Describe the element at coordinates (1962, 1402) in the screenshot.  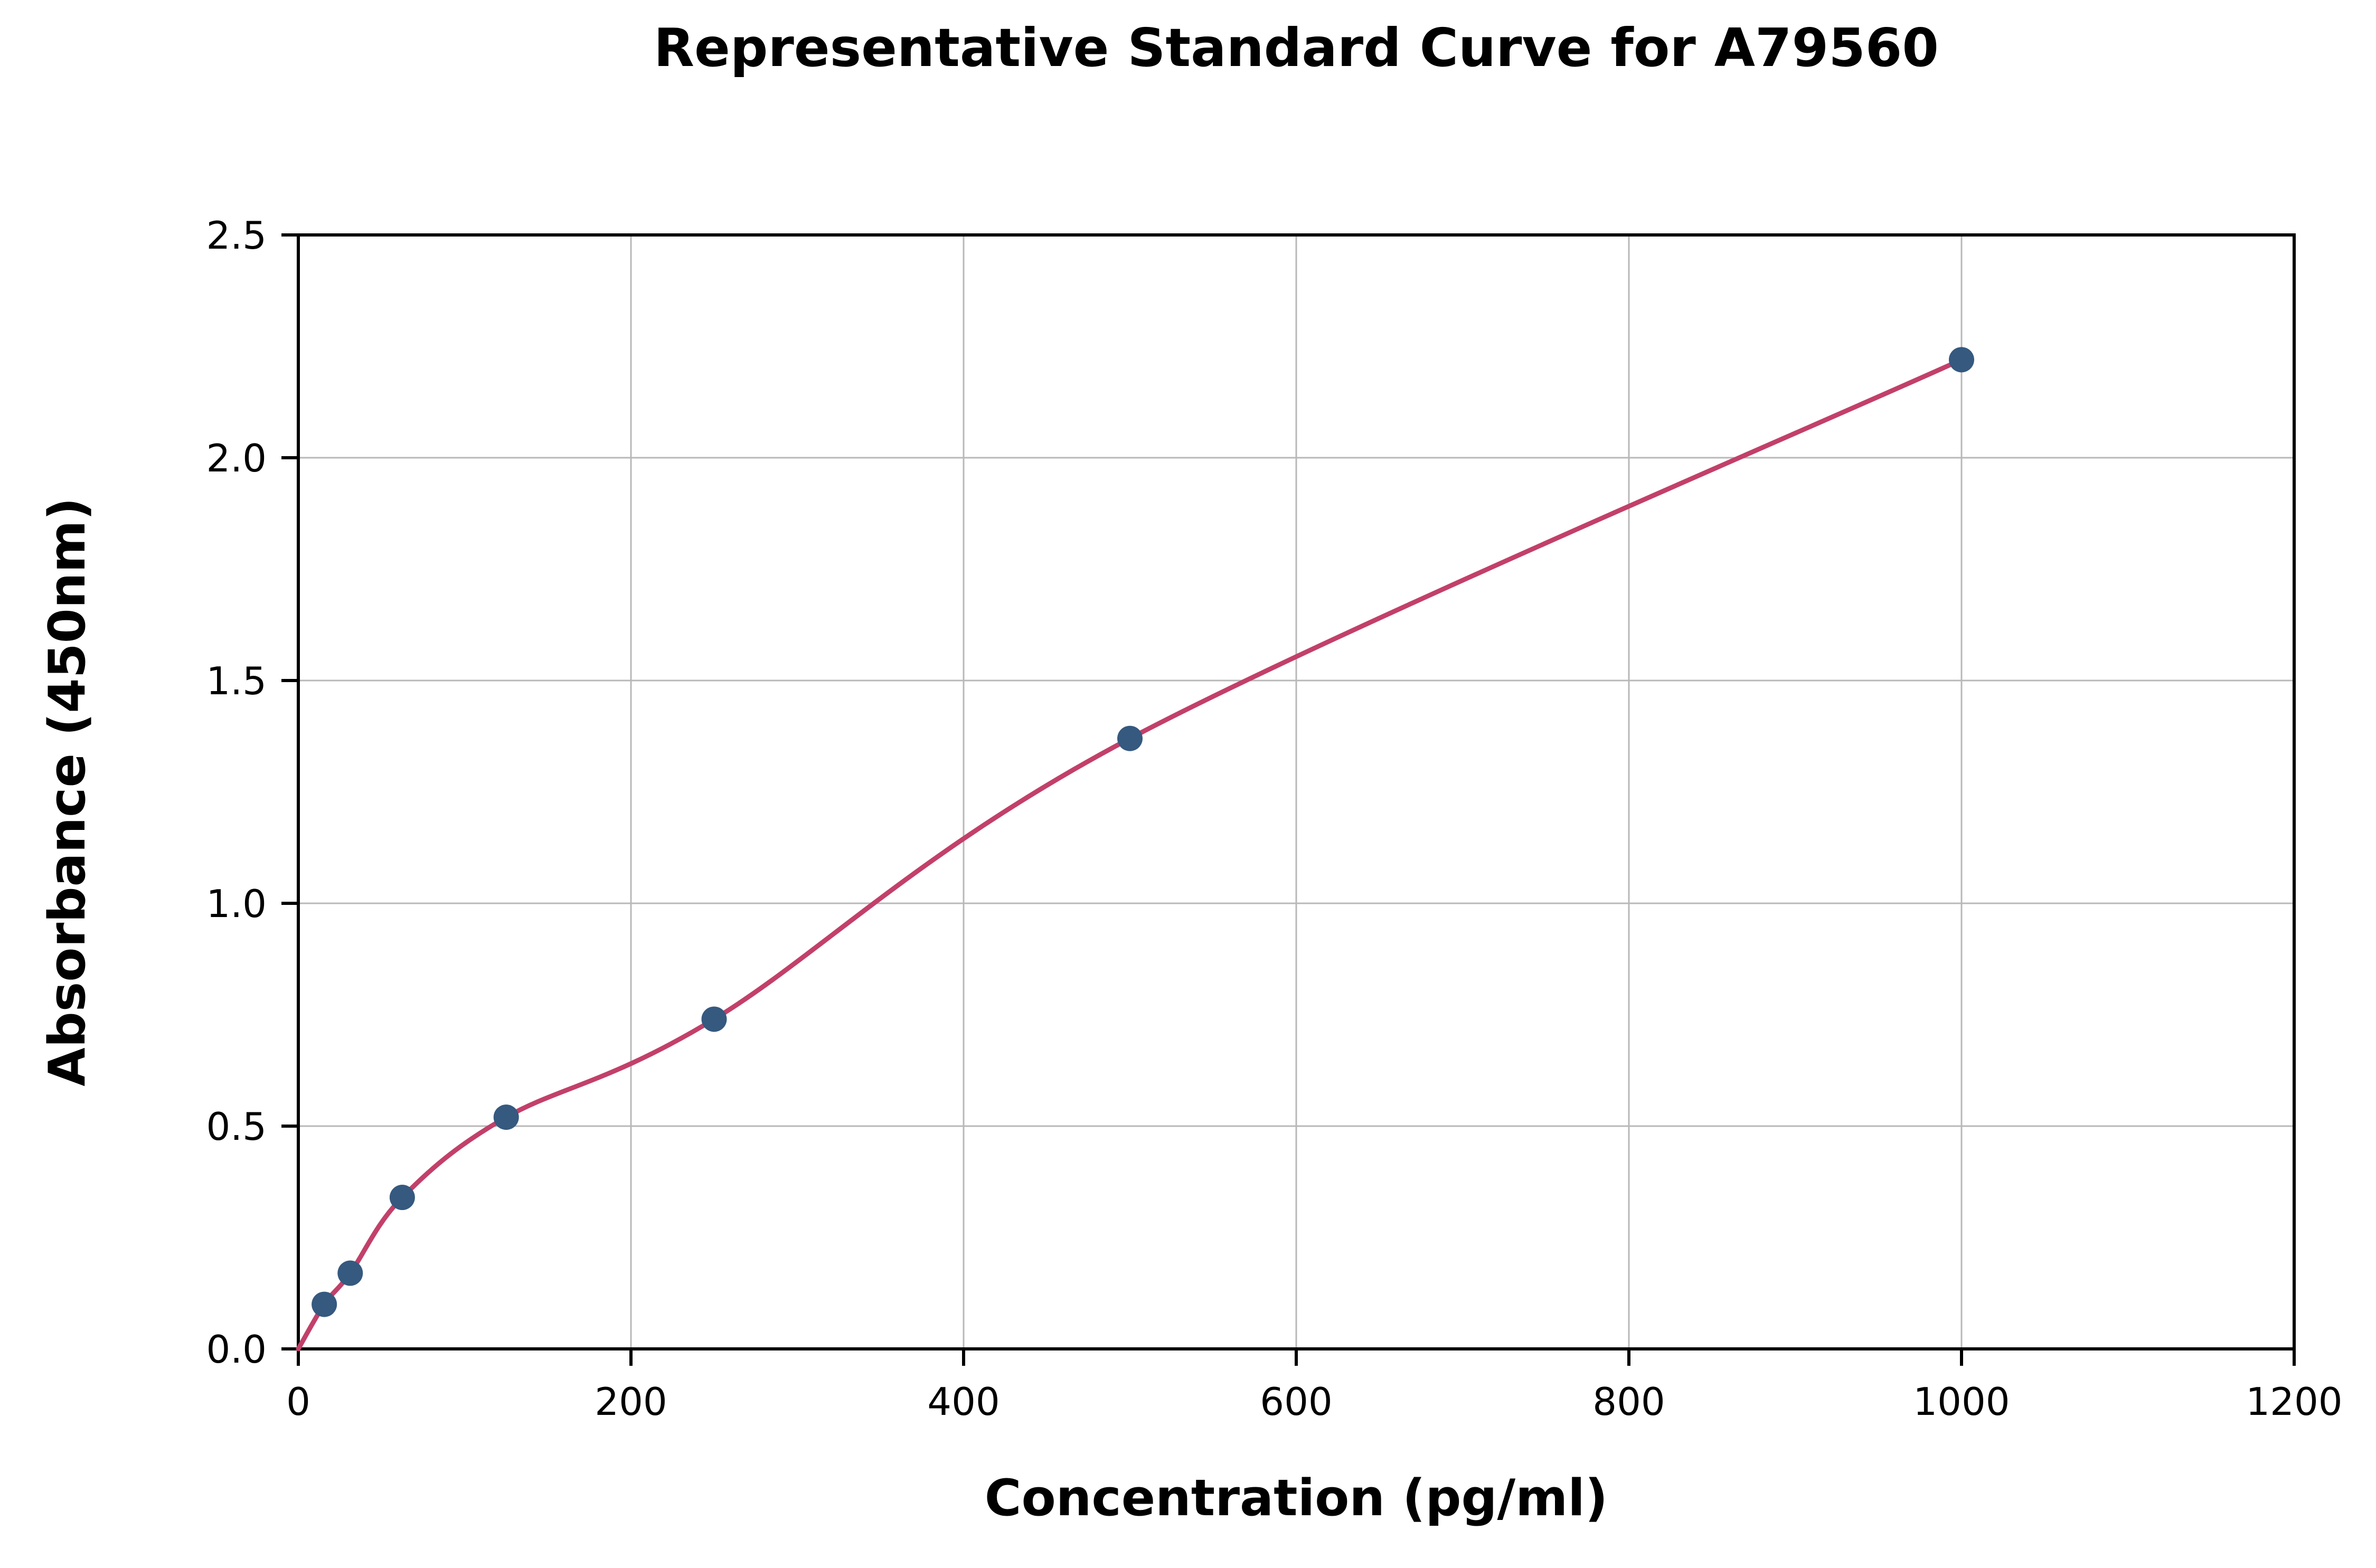
I see `x-tick-label: 1000` at that location.